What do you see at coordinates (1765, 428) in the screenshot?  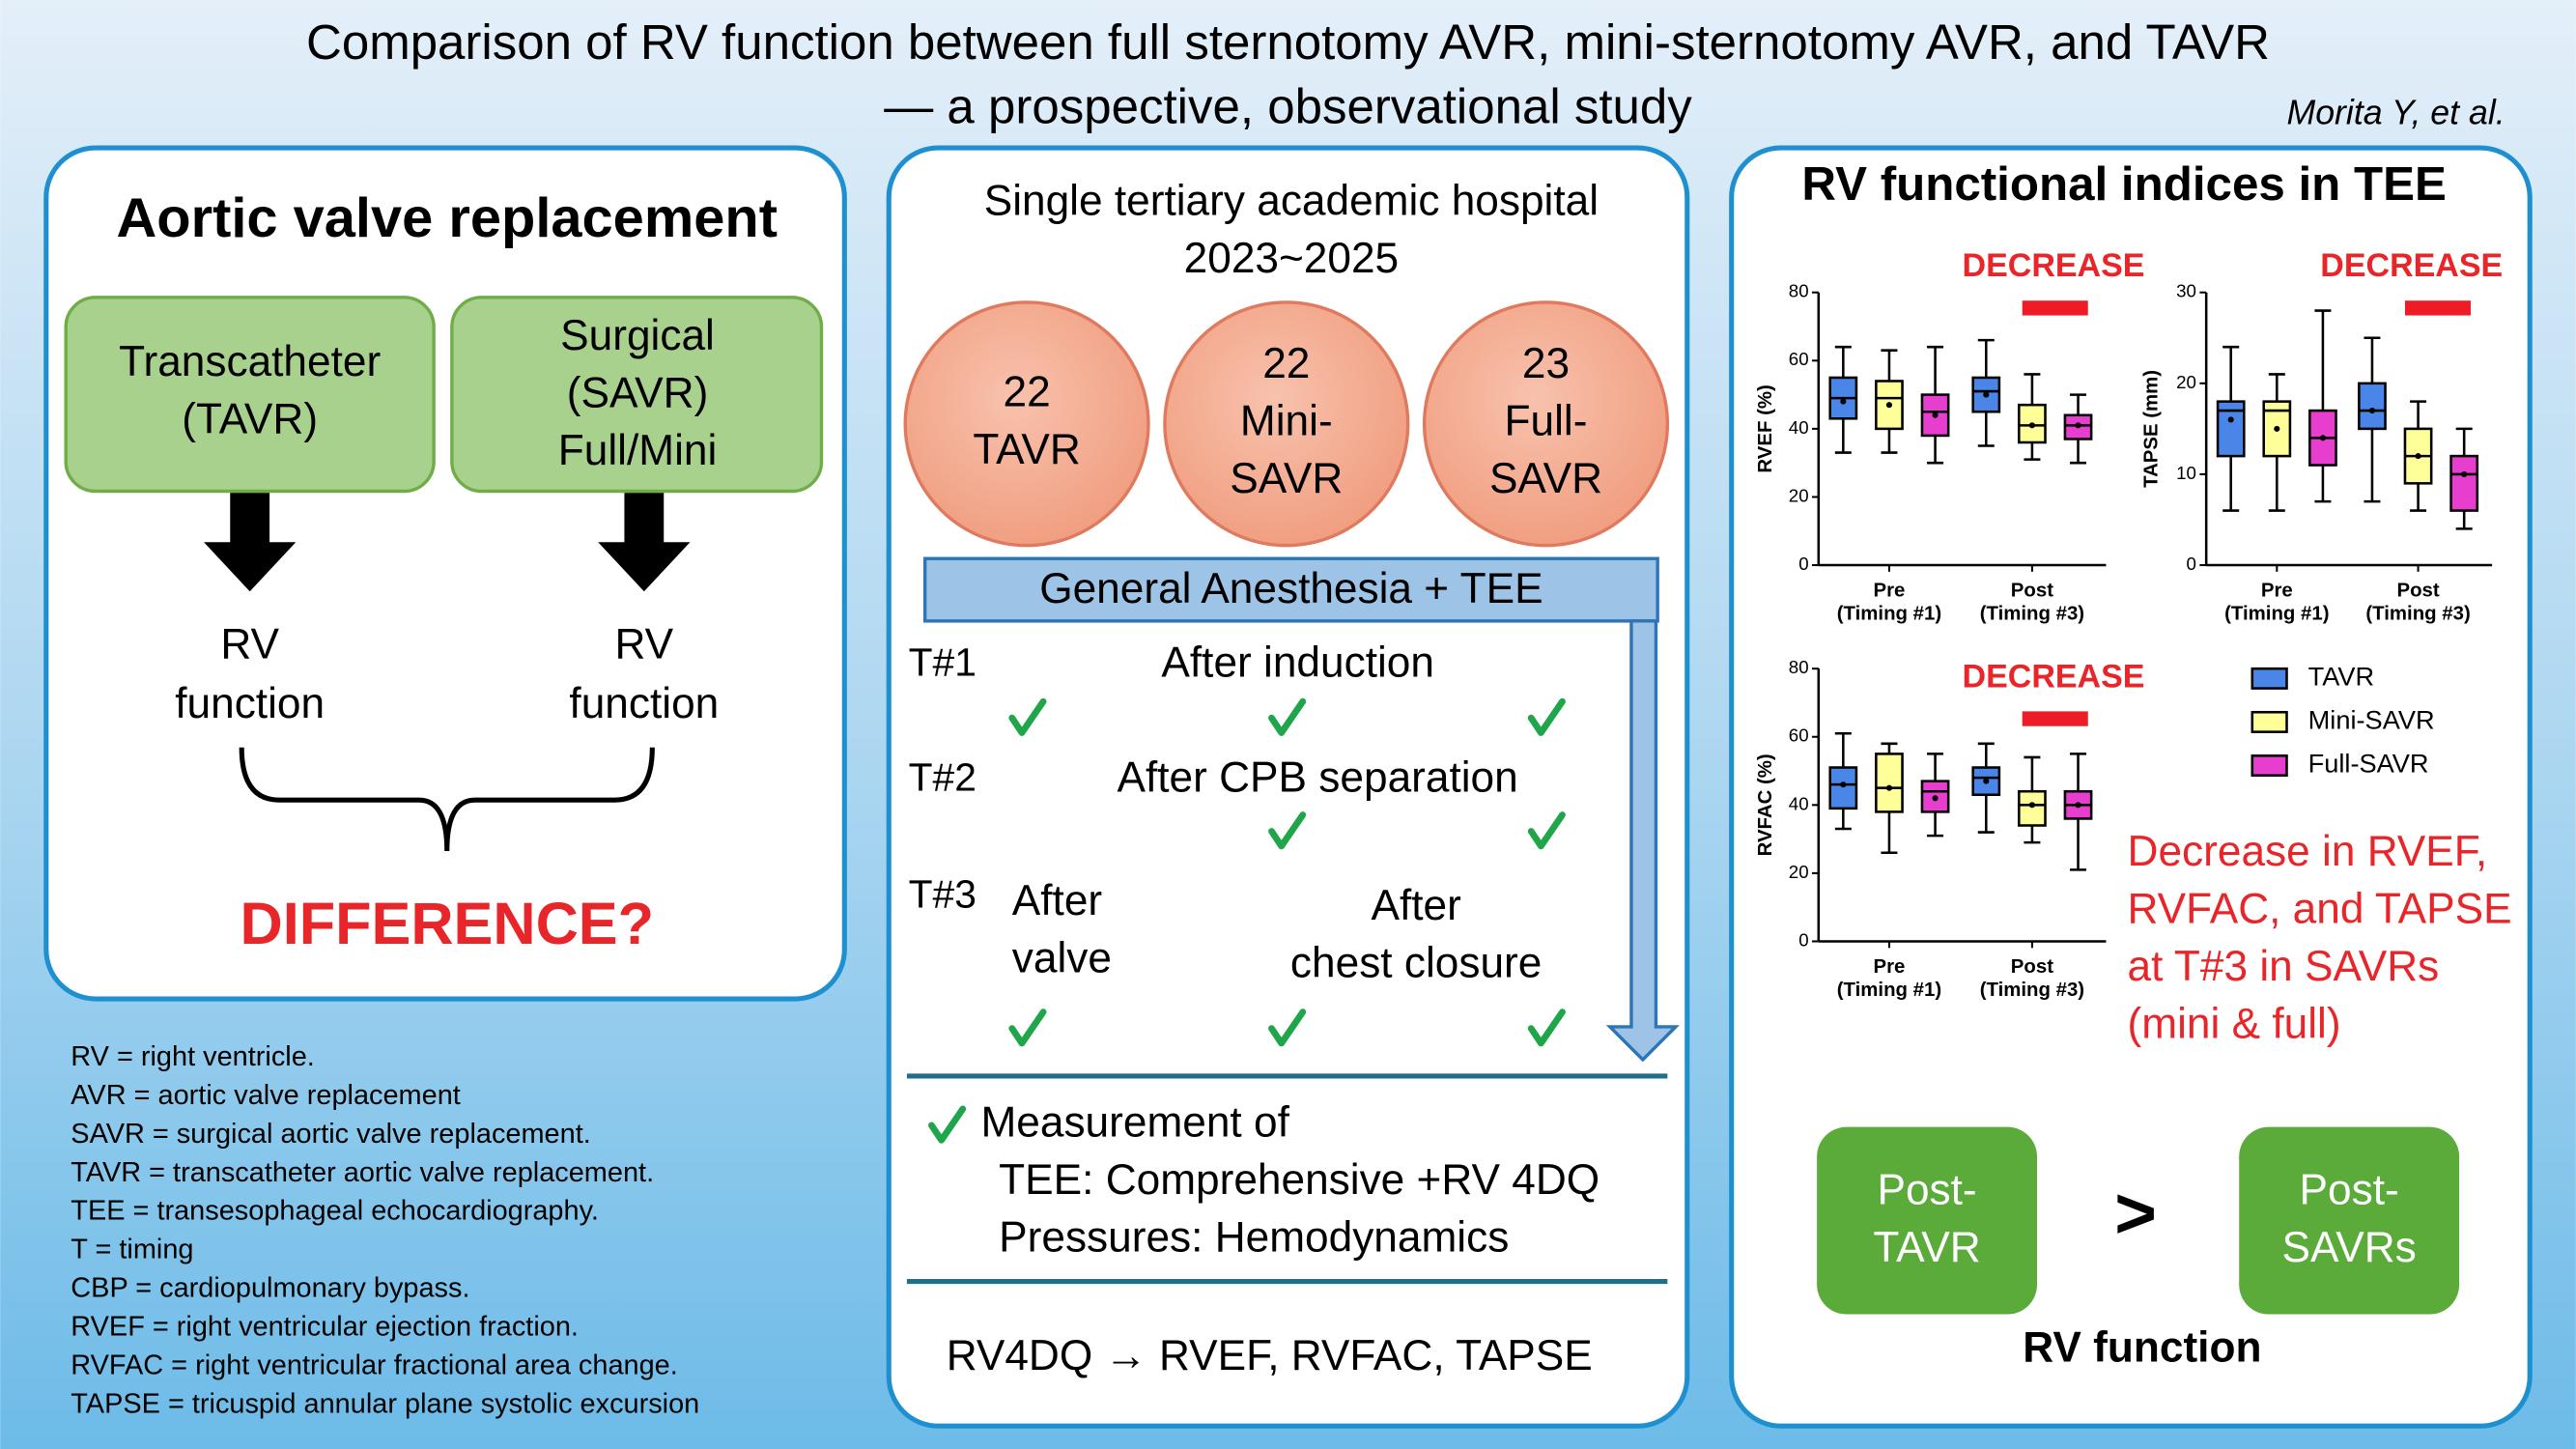 I see `y-axis-label: RVEF (%)` at bounding box center [1765, 428].